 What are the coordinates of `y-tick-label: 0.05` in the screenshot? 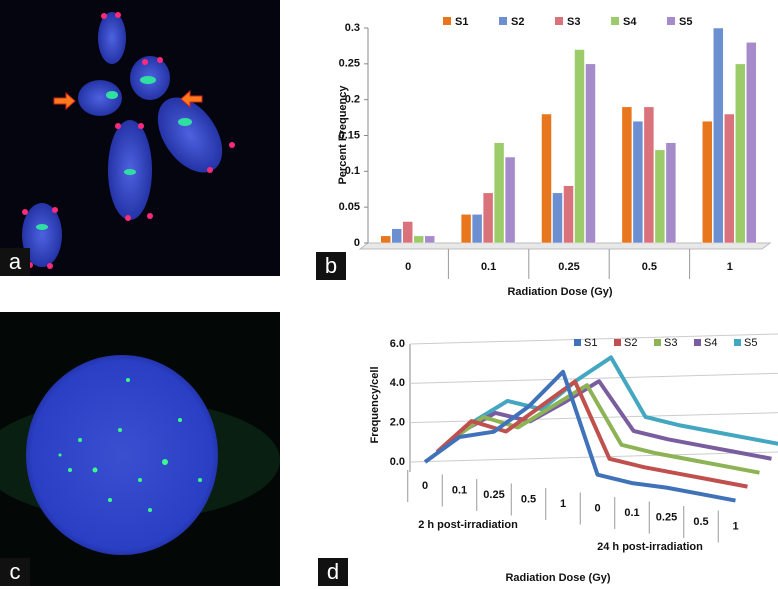 It's located at (349, 207).